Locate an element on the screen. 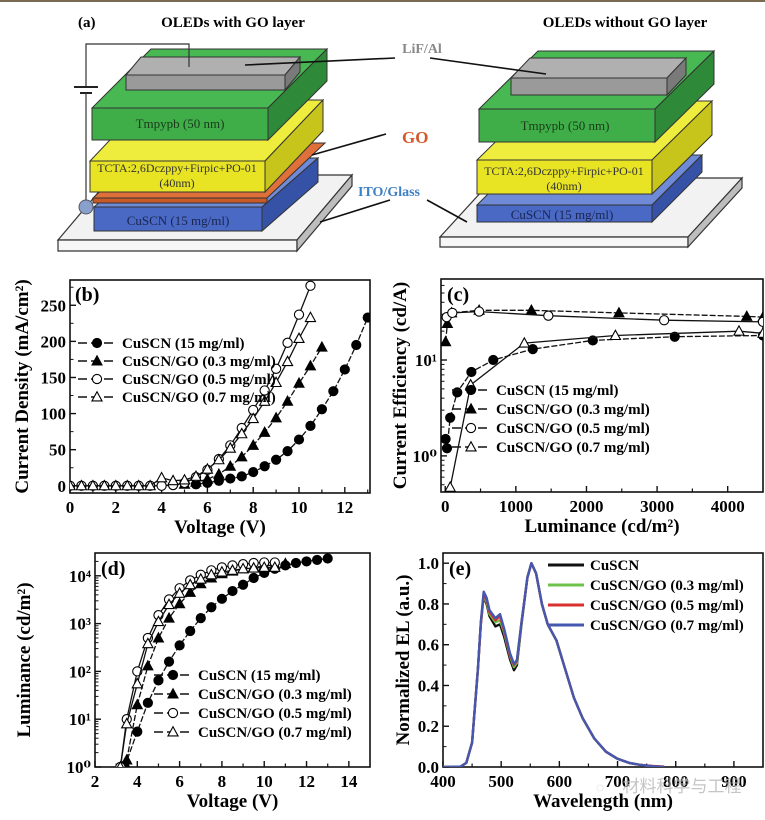 The width and height of the screenshot is (765, 820). x-tick-label: 400 is located at coordinates (443, 781).